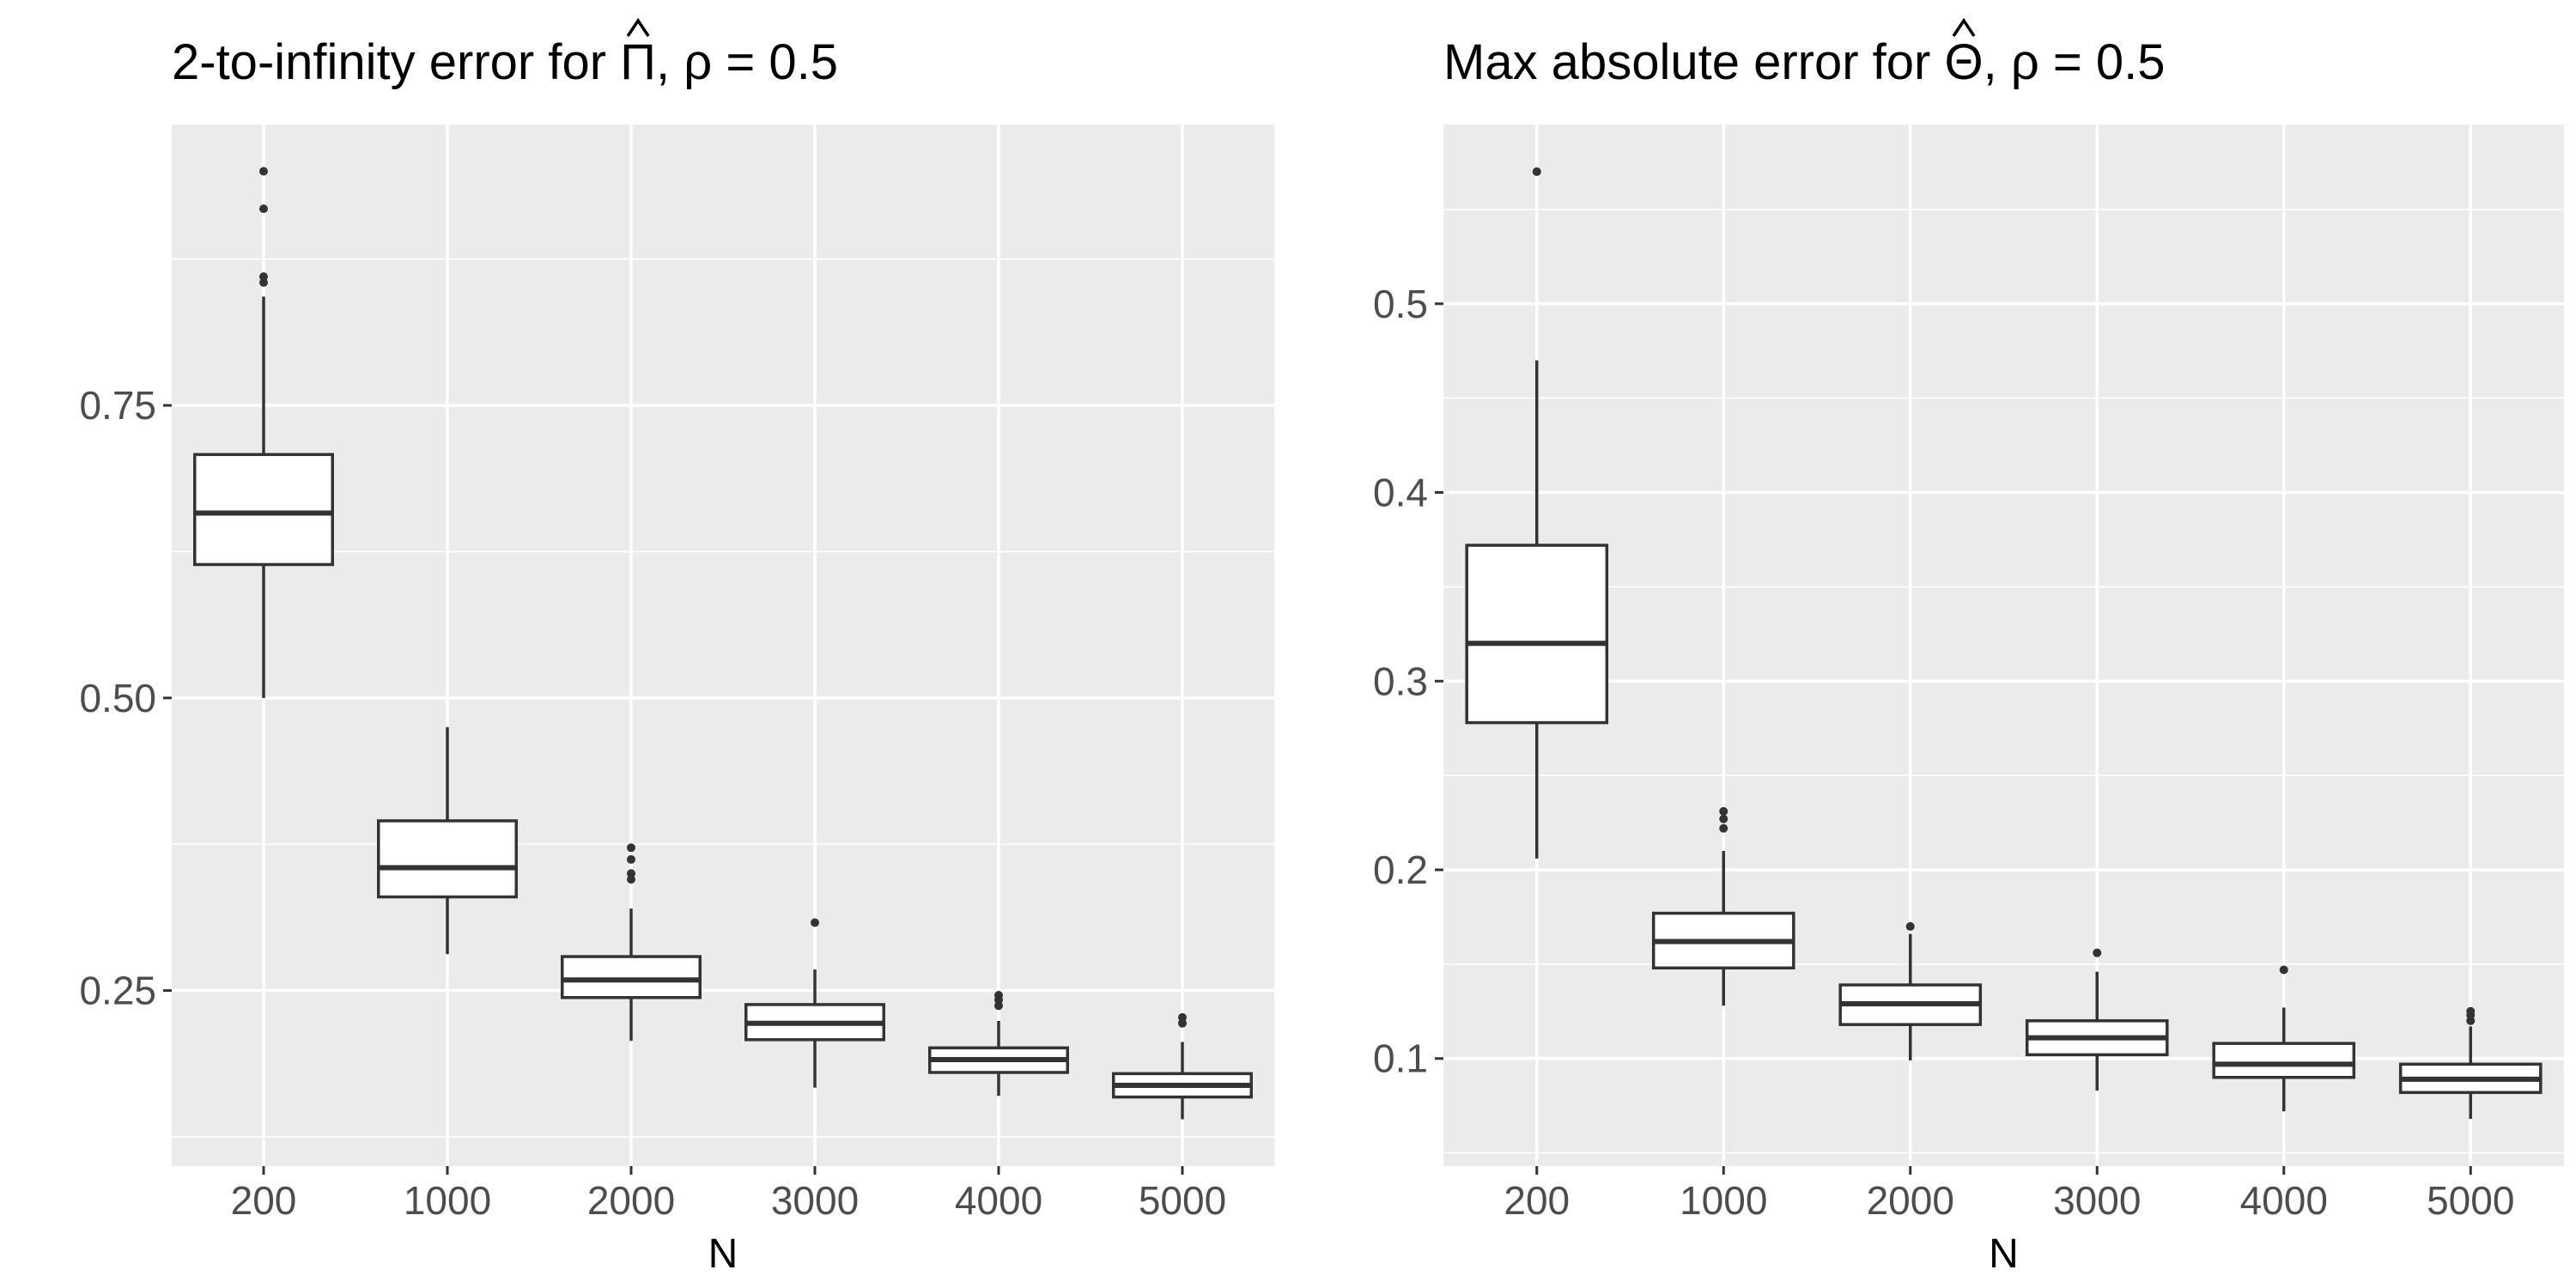 The height and width of the screenshot is (1288, 2576). What do you see at coordinates (1400, 304) in the screenshot?
I see `y-tick-label: 0.5` at bounding box center [1400, 304].